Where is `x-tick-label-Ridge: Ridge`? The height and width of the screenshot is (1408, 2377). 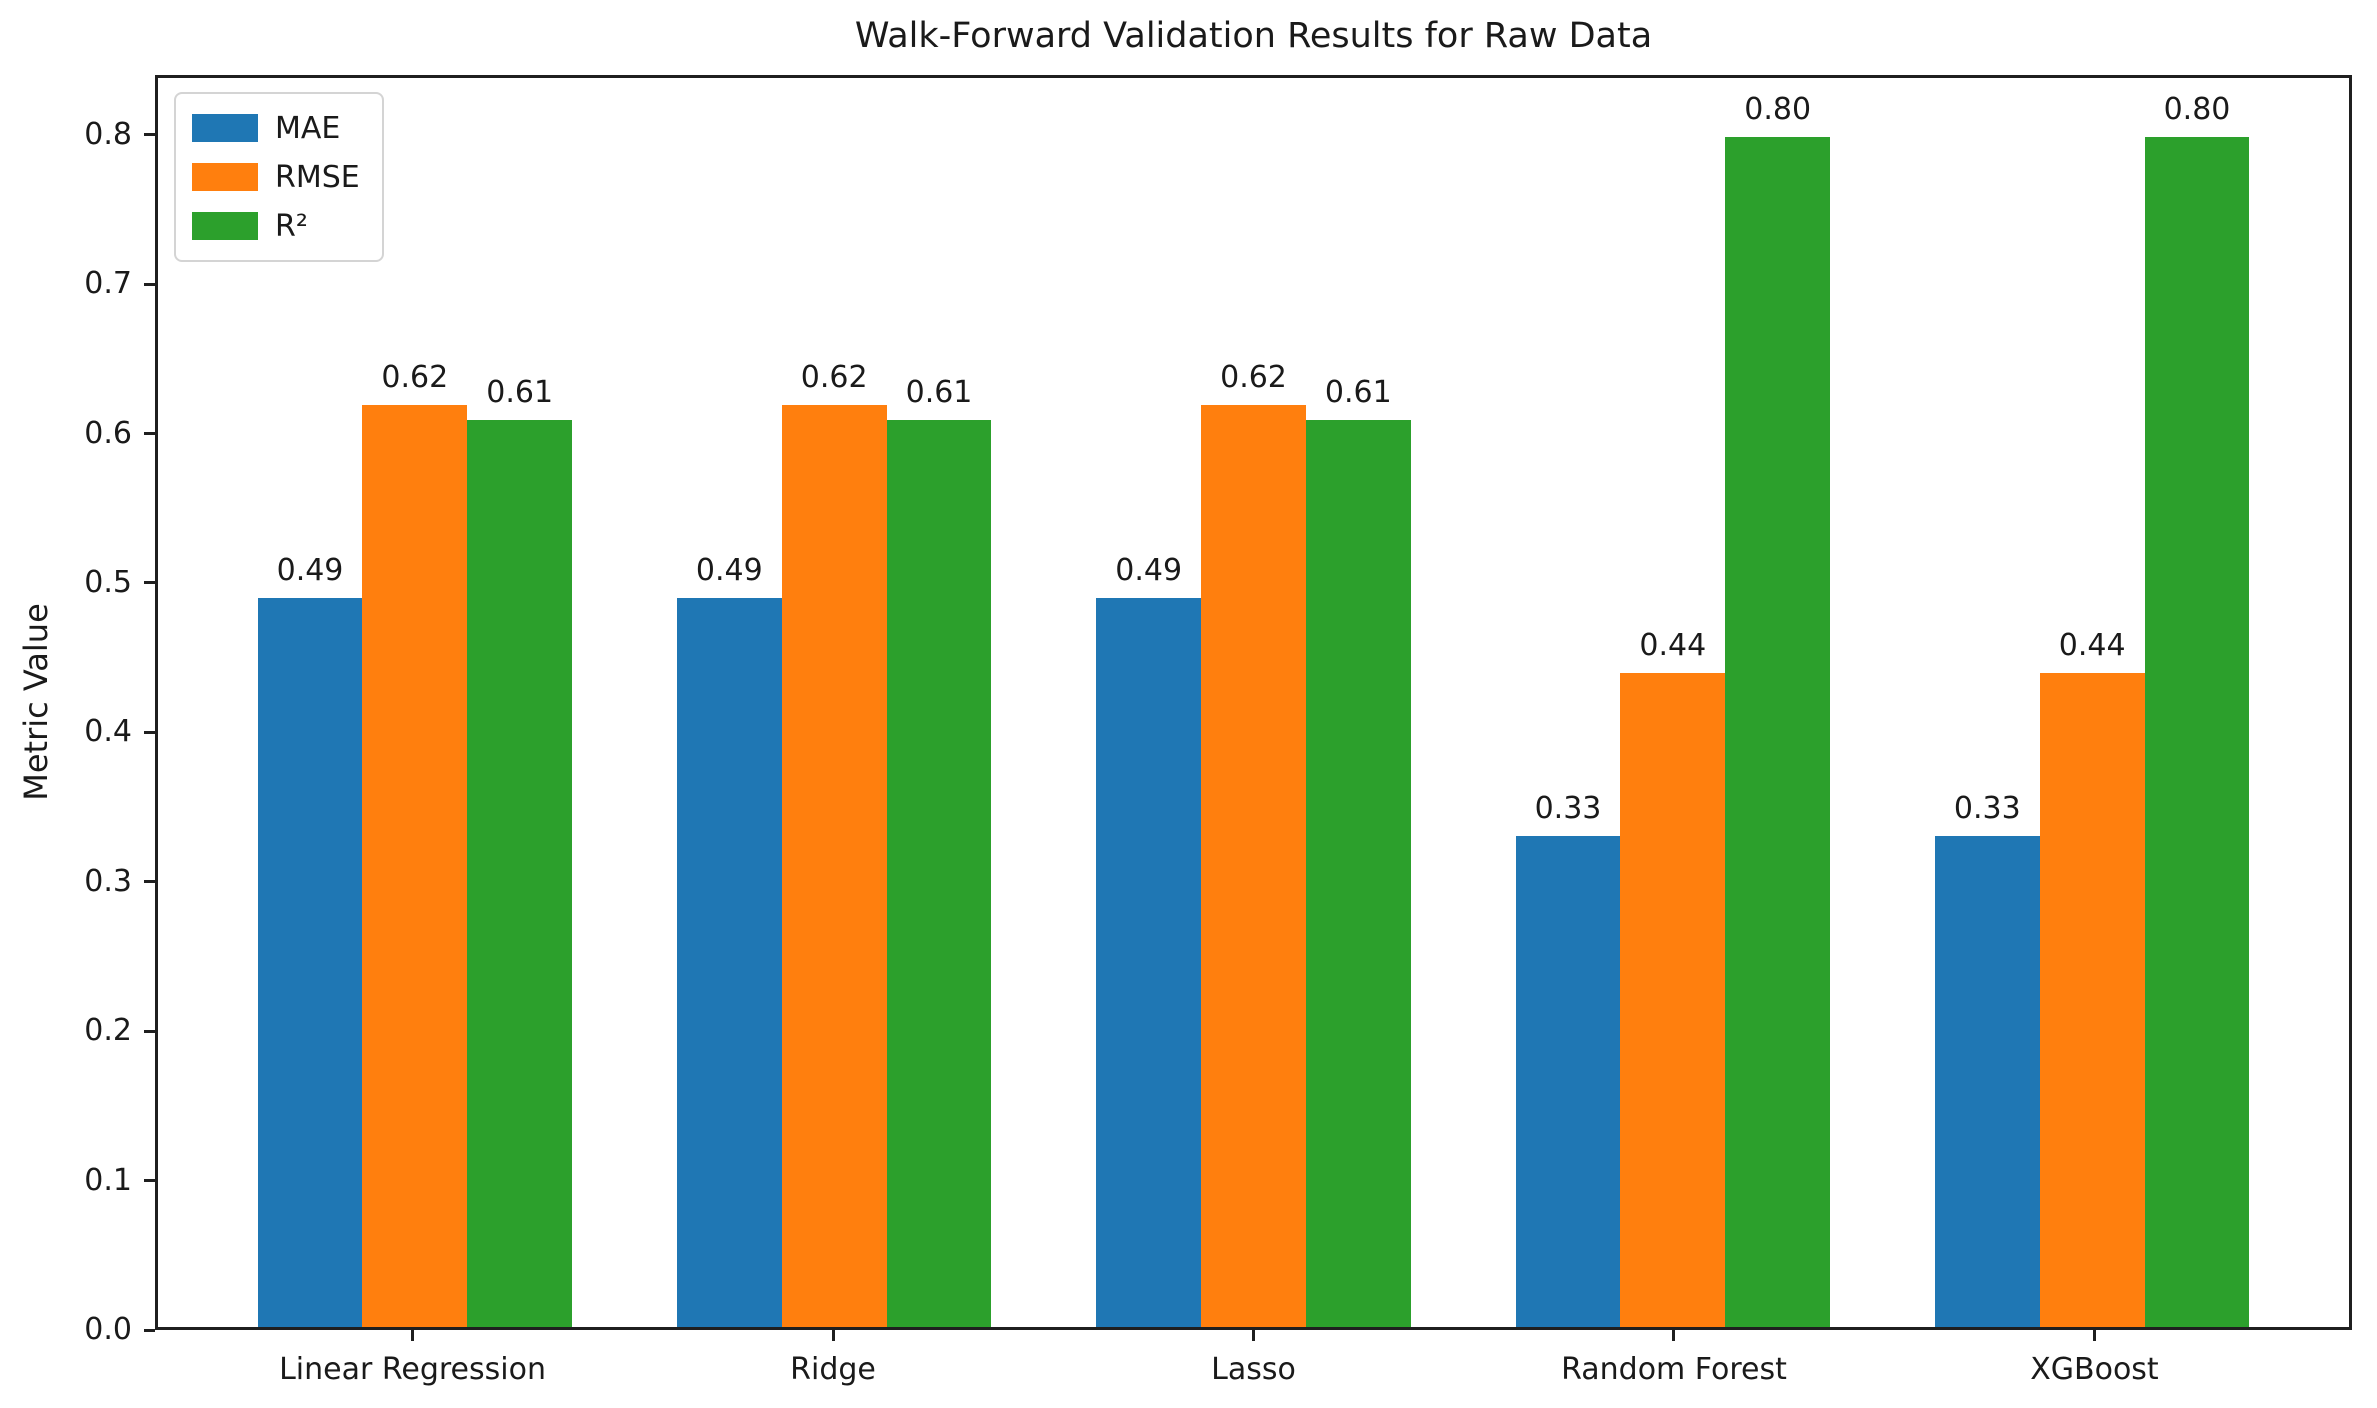
x-tick-label-Ridge: Ridge is located at coordinates (833, 1369).